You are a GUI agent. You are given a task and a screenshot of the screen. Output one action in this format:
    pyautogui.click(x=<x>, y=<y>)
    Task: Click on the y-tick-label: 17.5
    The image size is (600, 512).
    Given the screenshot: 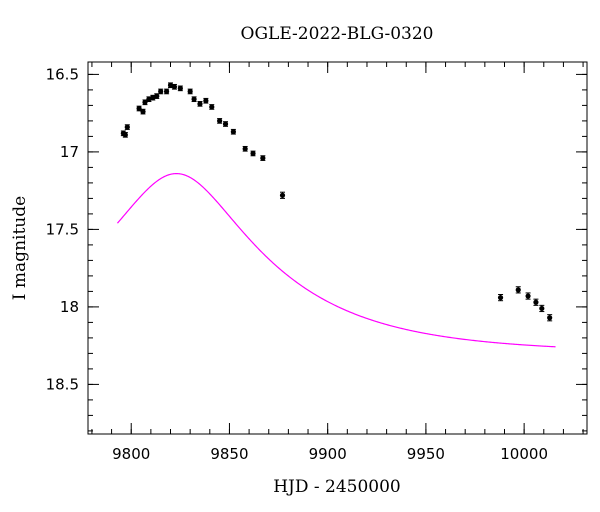 What is the action you would take?
    pyautogui.click(x=62, y=229)
    